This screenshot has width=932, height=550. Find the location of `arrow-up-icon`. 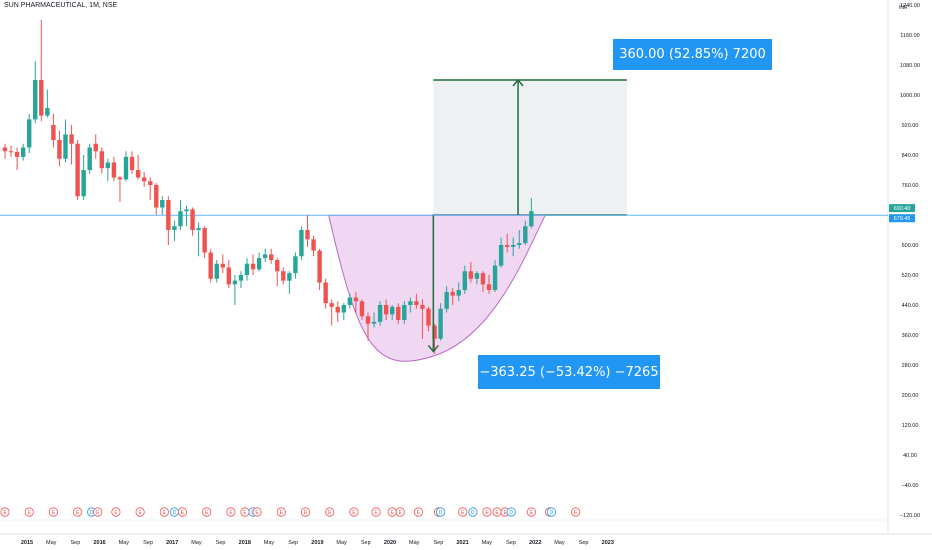

arrow-up-icon is located at coordinates (518, 82).